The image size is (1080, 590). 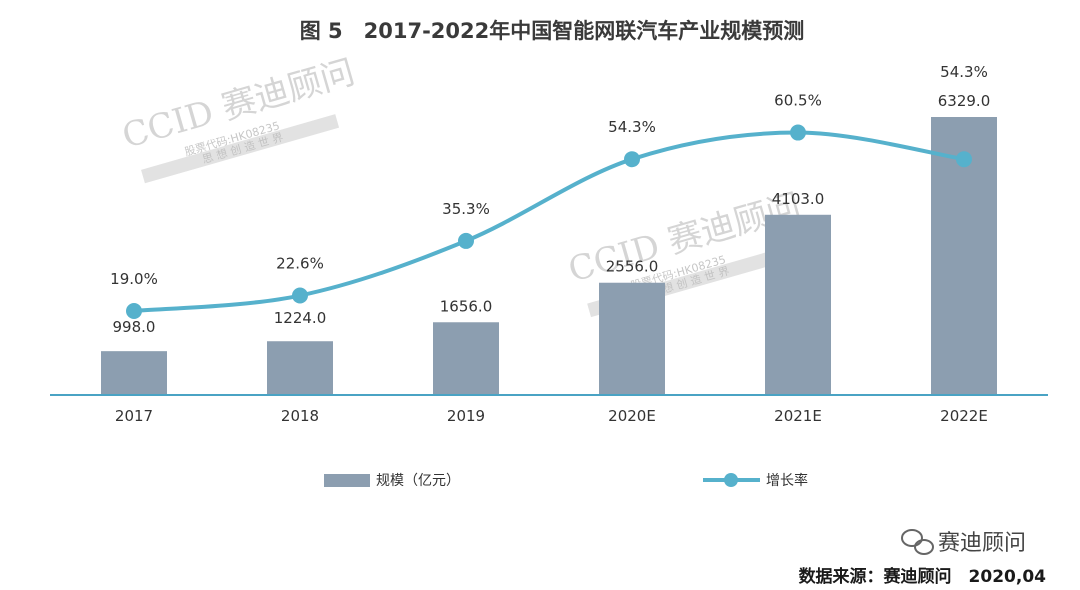 What do you see at coordinates (798, 132) in the screenshot?
I see `growth-marker-2021E` at bounding box center [798, 132].